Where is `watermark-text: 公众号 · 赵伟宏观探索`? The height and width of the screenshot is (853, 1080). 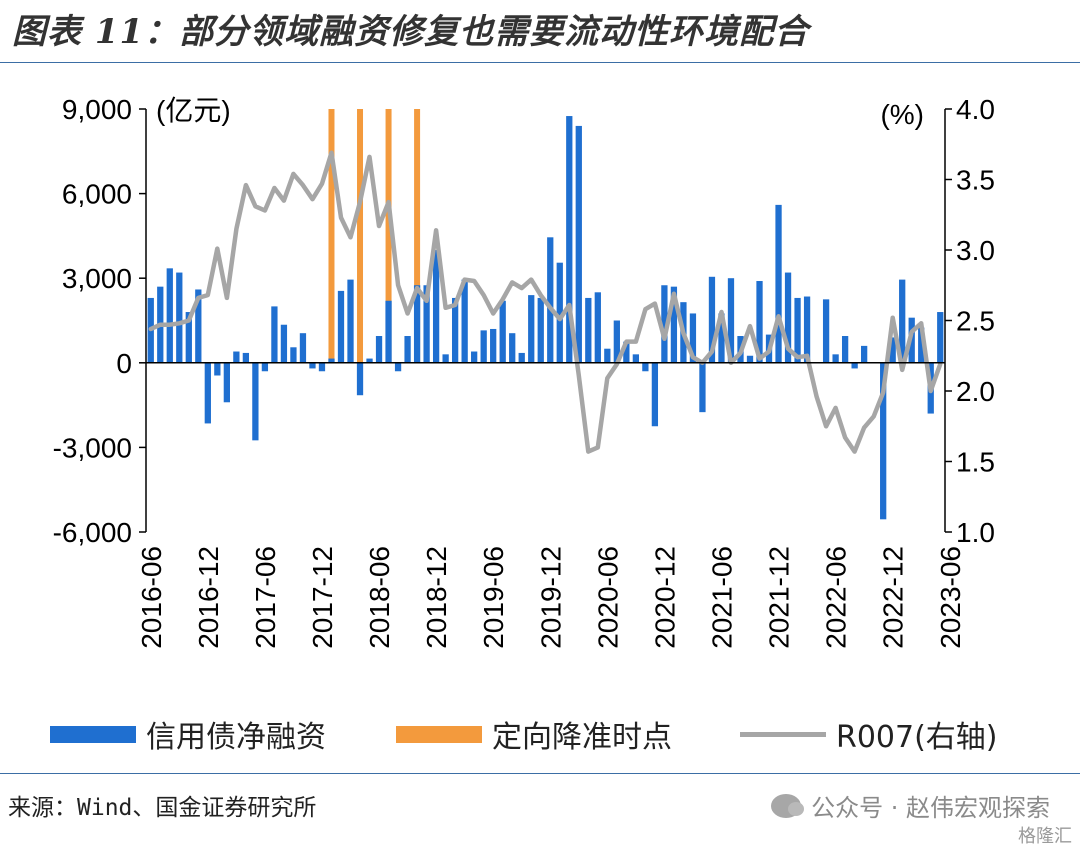
watermark-text: 公众号 · 赵伟宏观探索 is located at coordinates (930, 808).